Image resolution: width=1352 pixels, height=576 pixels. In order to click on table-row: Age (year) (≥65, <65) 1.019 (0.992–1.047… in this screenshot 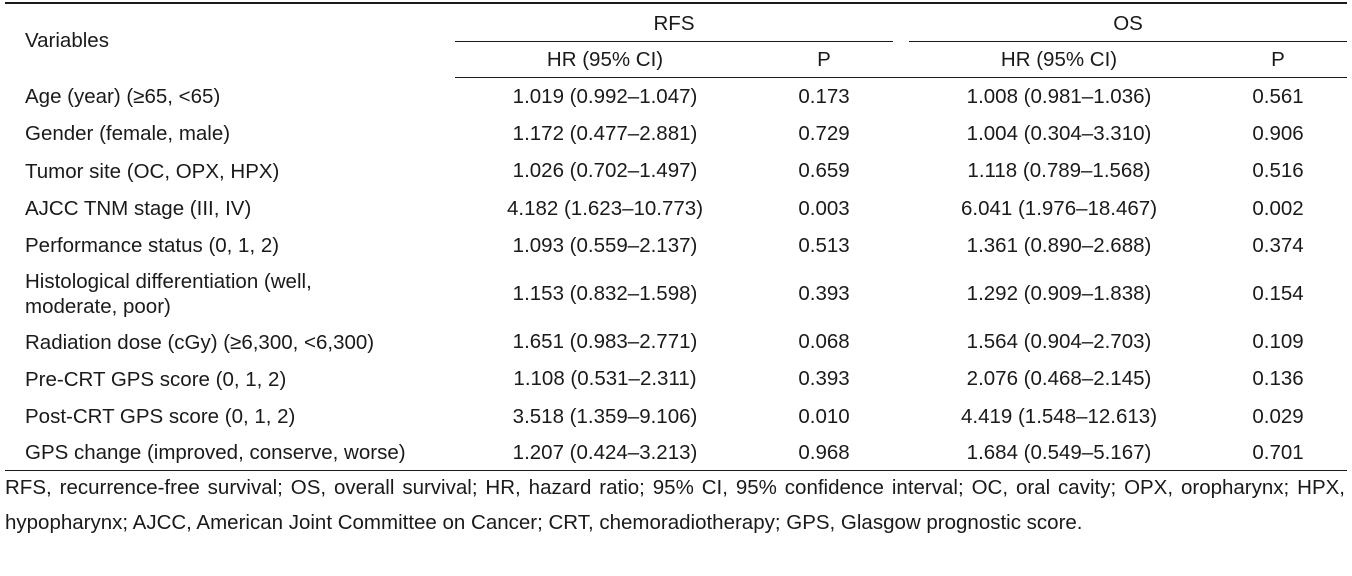, I will do `click(676, 97)`.